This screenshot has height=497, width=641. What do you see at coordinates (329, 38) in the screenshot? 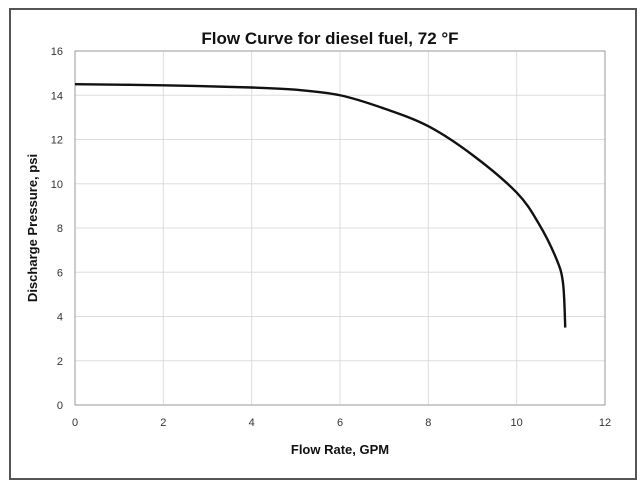
I see `chart-title: Flow Curve for diesel fuel, 72 °F` at bounding box center [329, 38].